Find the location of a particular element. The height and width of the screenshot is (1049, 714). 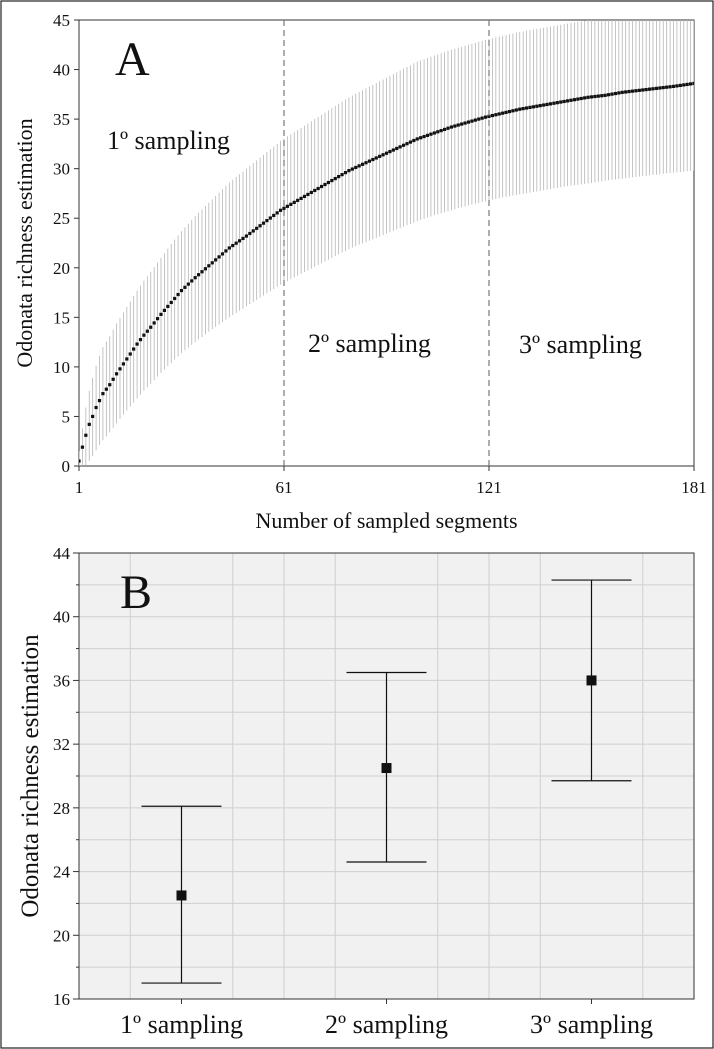

y-tick-label-b: 16 is located at coordinates (61, 999).